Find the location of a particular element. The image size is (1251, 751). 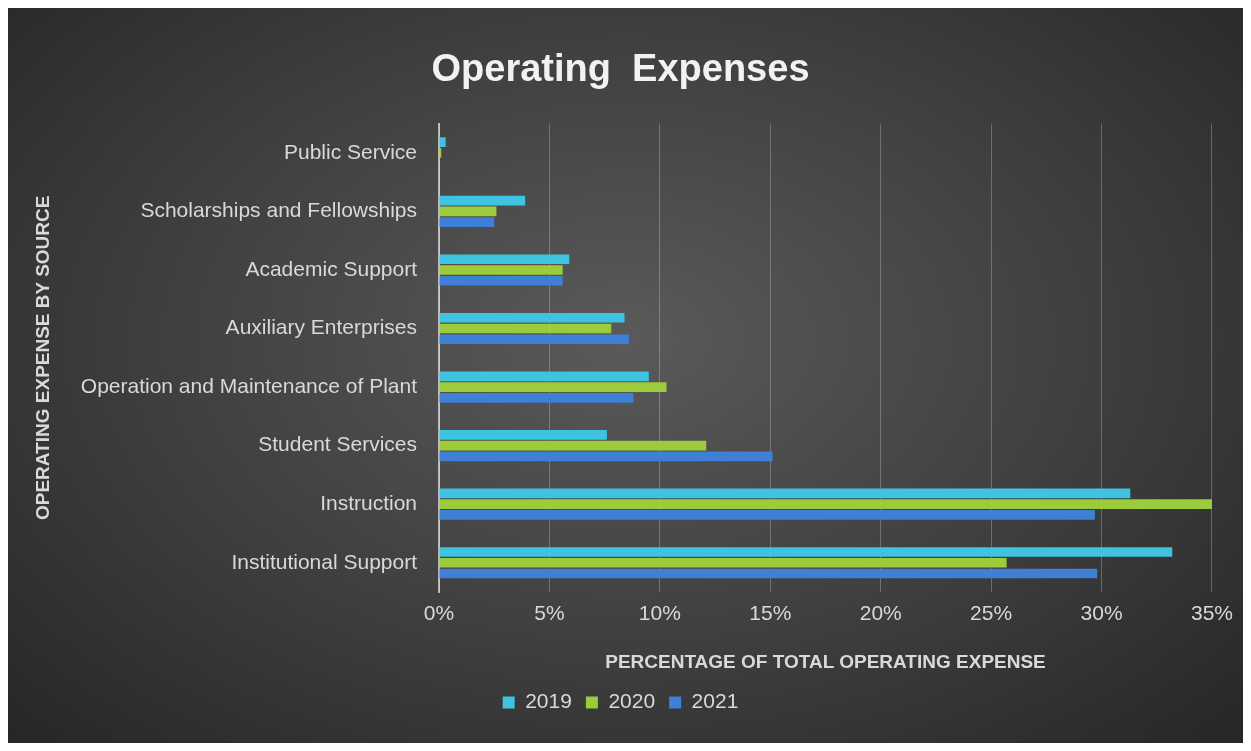

x-tick-label: 25% is located at coordinates (991, 613).